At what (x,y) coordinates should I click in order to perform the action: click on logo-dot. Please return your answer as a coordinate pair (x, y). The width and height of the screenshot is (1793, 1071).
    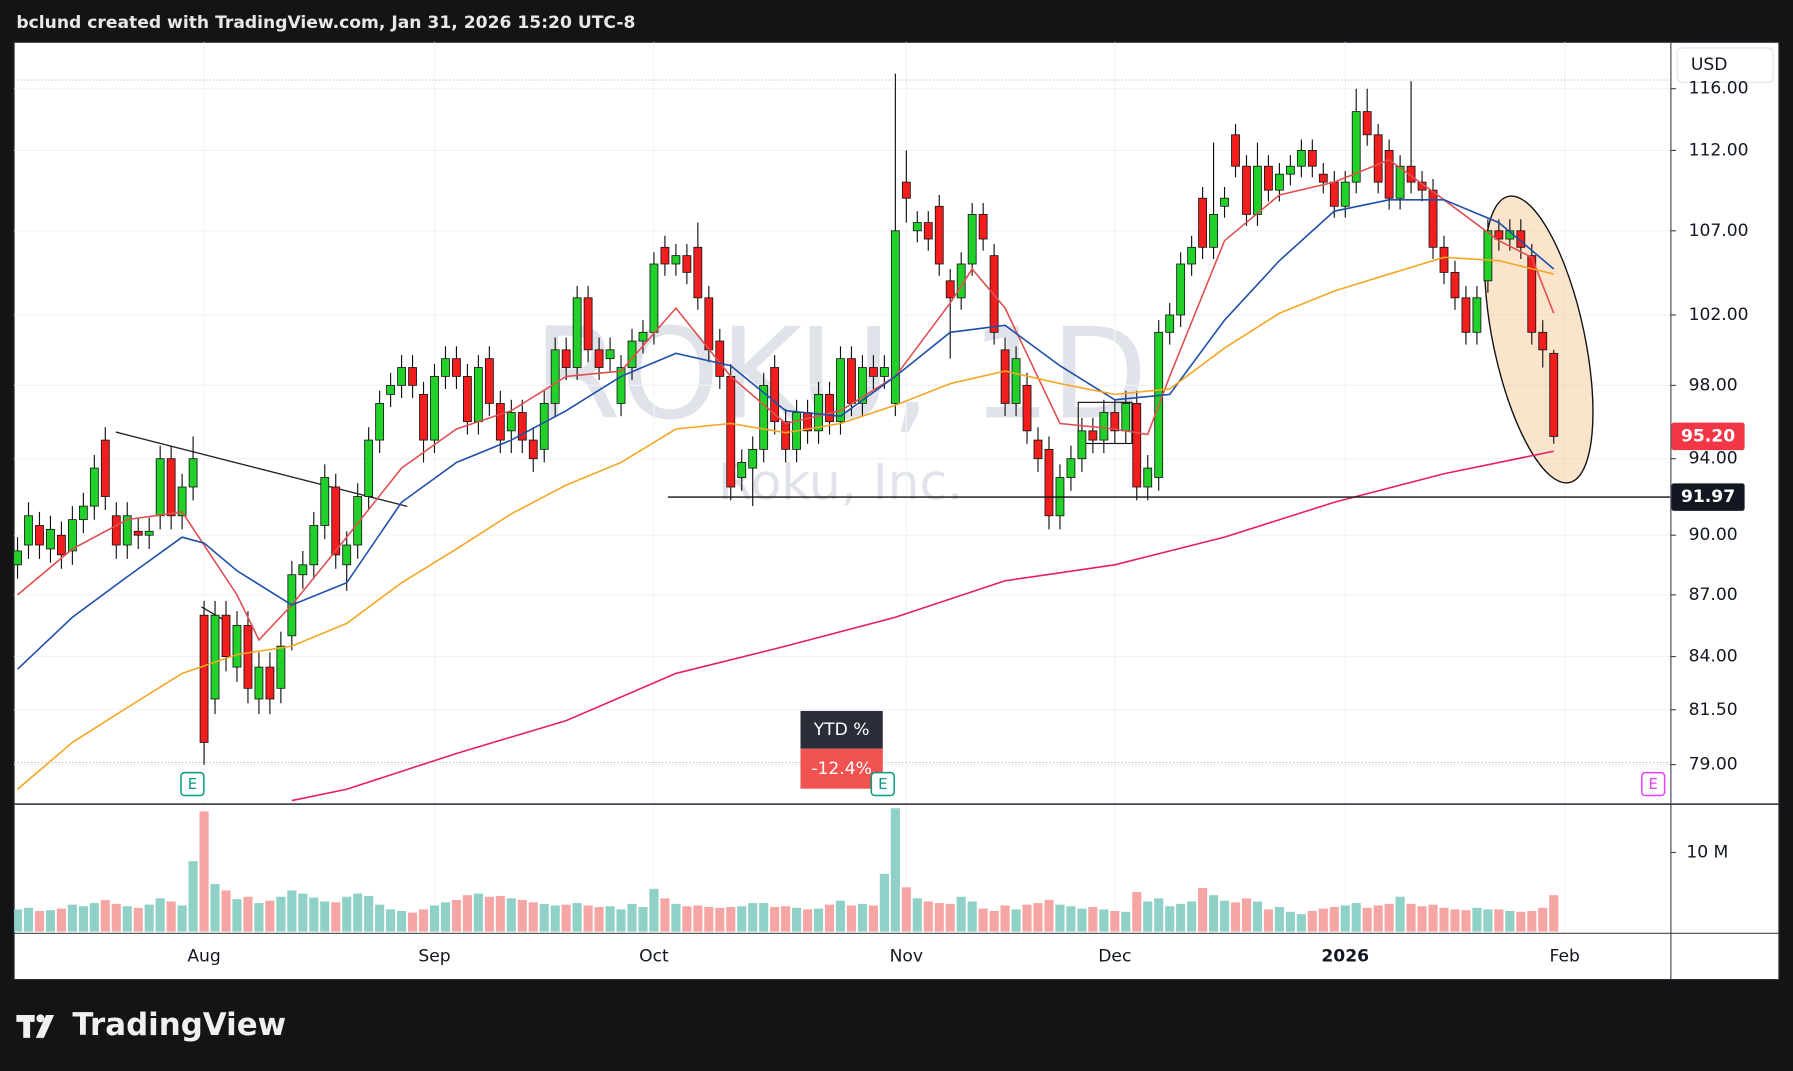
    Looking at the image, I should click on (40, 1018).